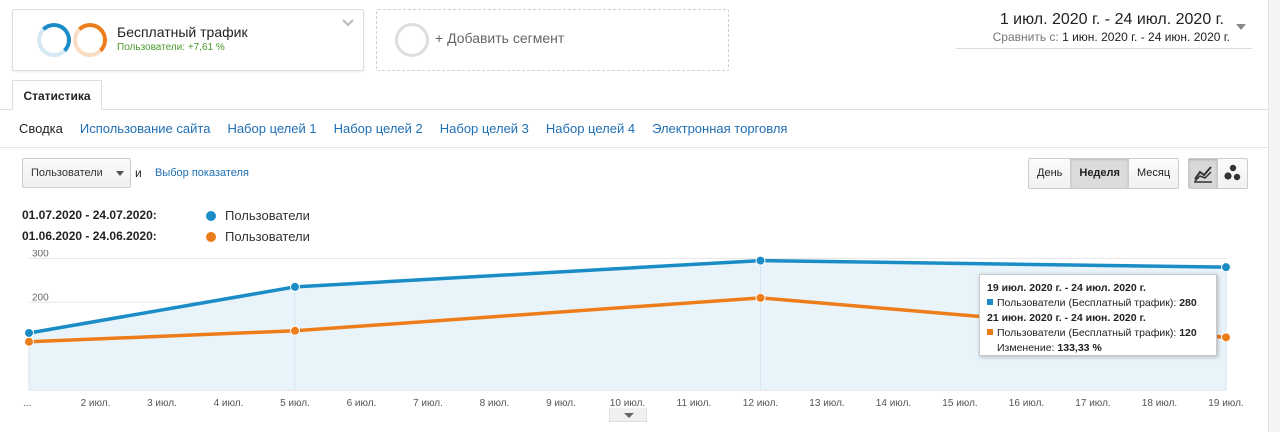 The image size is (1280, 432). Describe the element at coordinates (57, 95) in the screenshot. I see `tab-statistics: Статистика` at that location.